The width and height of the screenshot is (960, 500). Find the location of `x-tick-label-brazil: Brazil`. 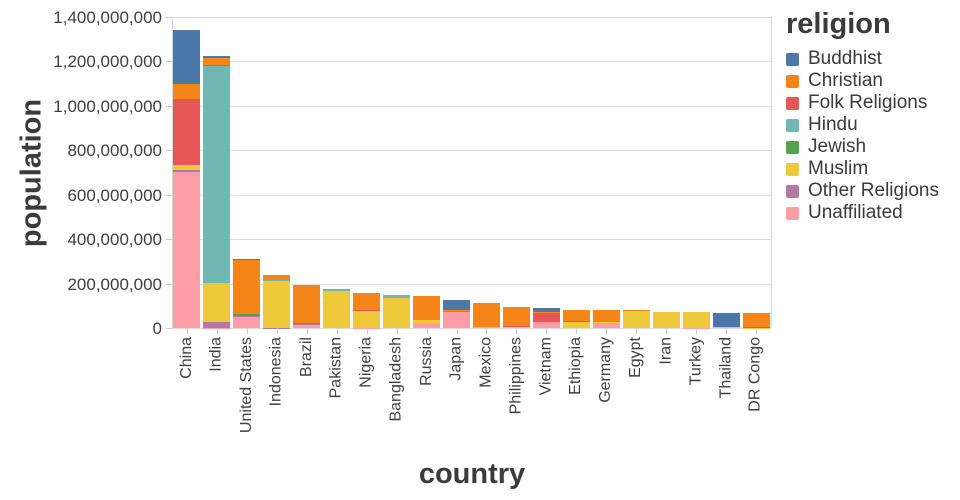

x-tick-label-brazil: Brazil is located at coordinates (306, 357).